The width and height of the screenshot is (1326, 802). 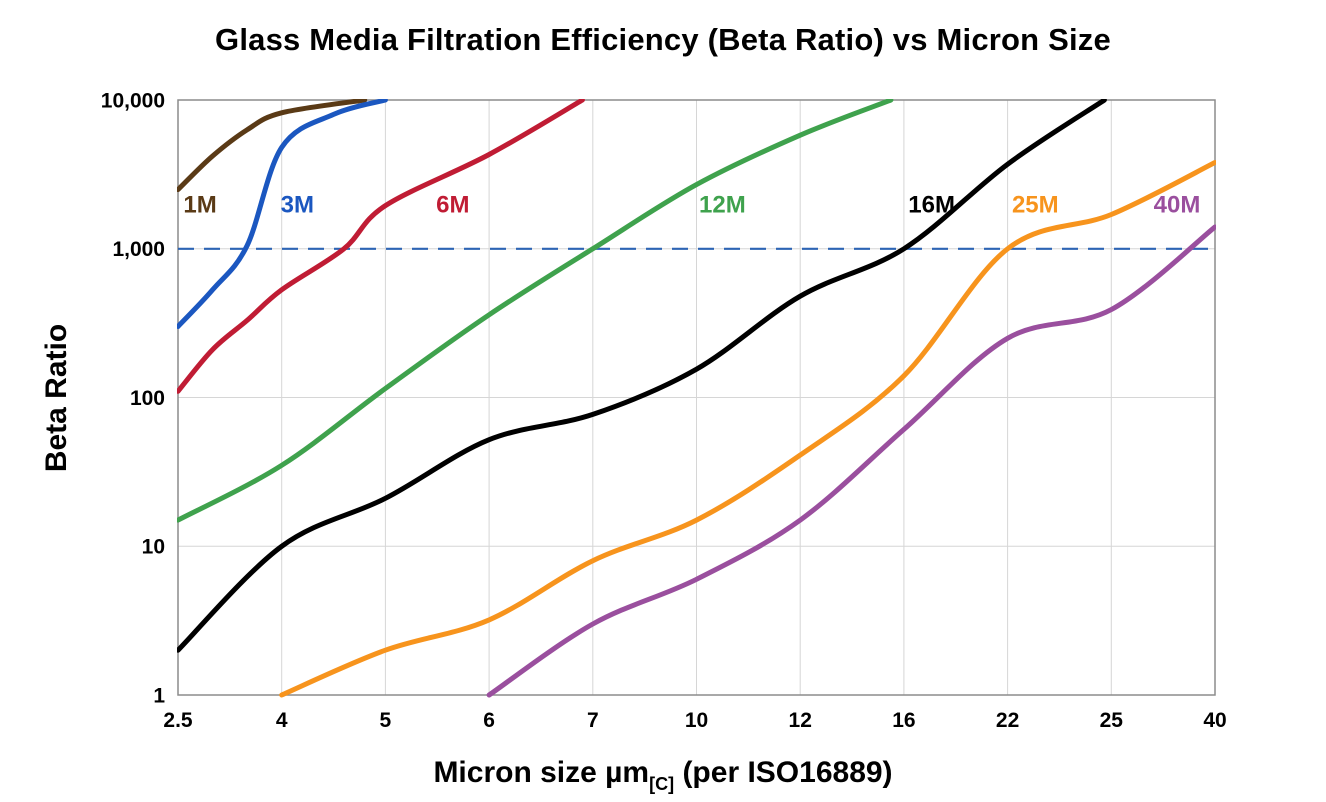 I want to click on y-tick-label: 100, so click(x=147, y=398).